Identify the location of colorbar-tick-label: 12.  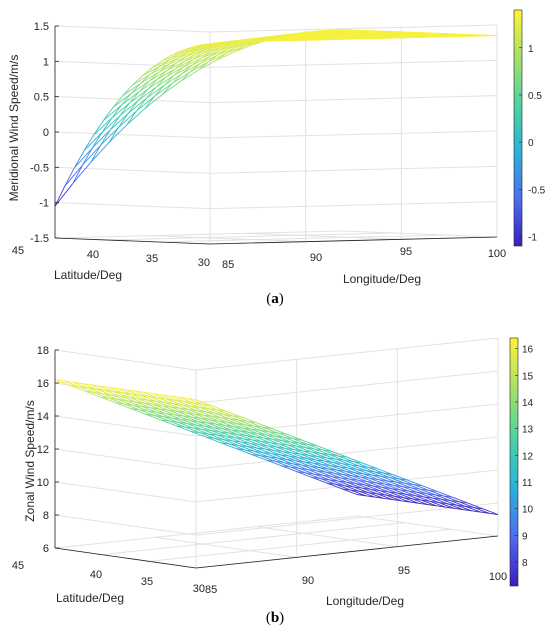
(528, 456).